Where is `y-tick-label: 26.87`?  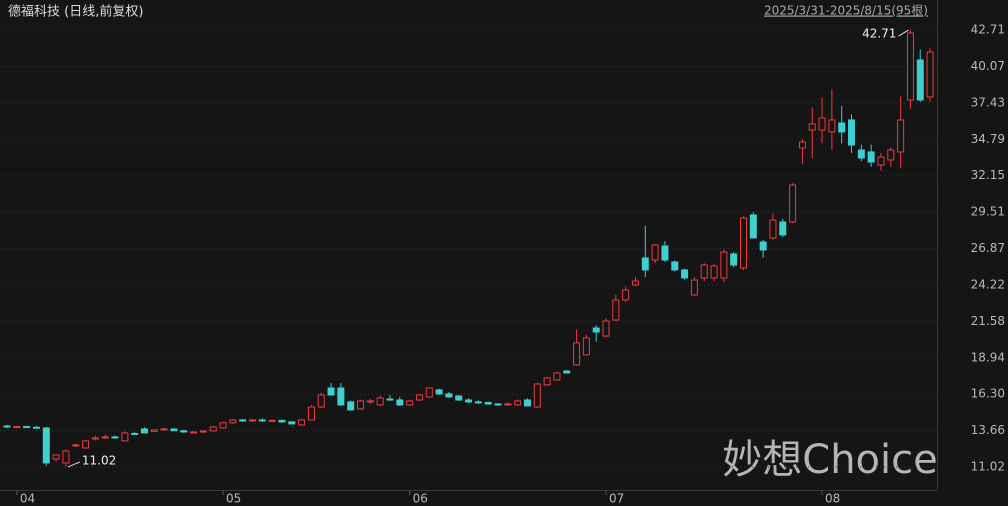
y-tick-label: 26.87 is located at coordinates (988, 248).